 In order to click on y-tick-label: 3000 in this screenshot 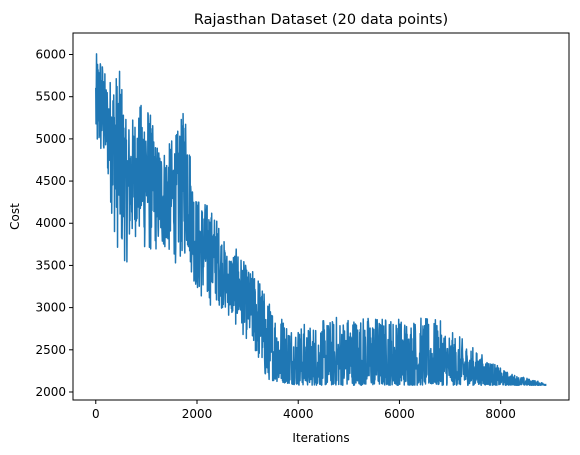, I will do `click(50, 308)`.